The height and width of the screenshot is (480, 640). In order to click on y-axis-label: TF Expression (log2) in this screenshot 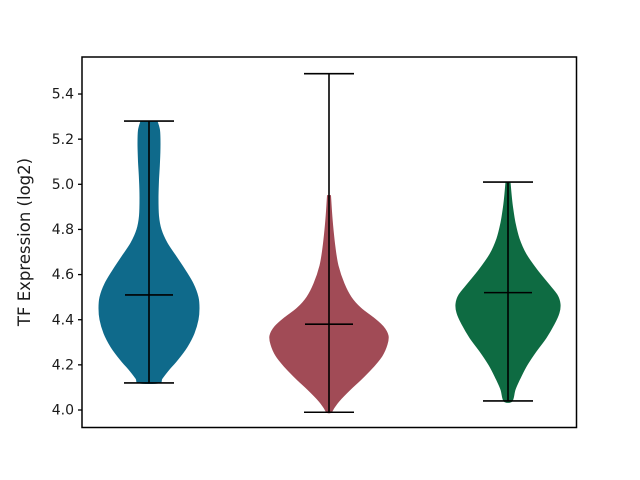, I will do `click(24, 242)`.